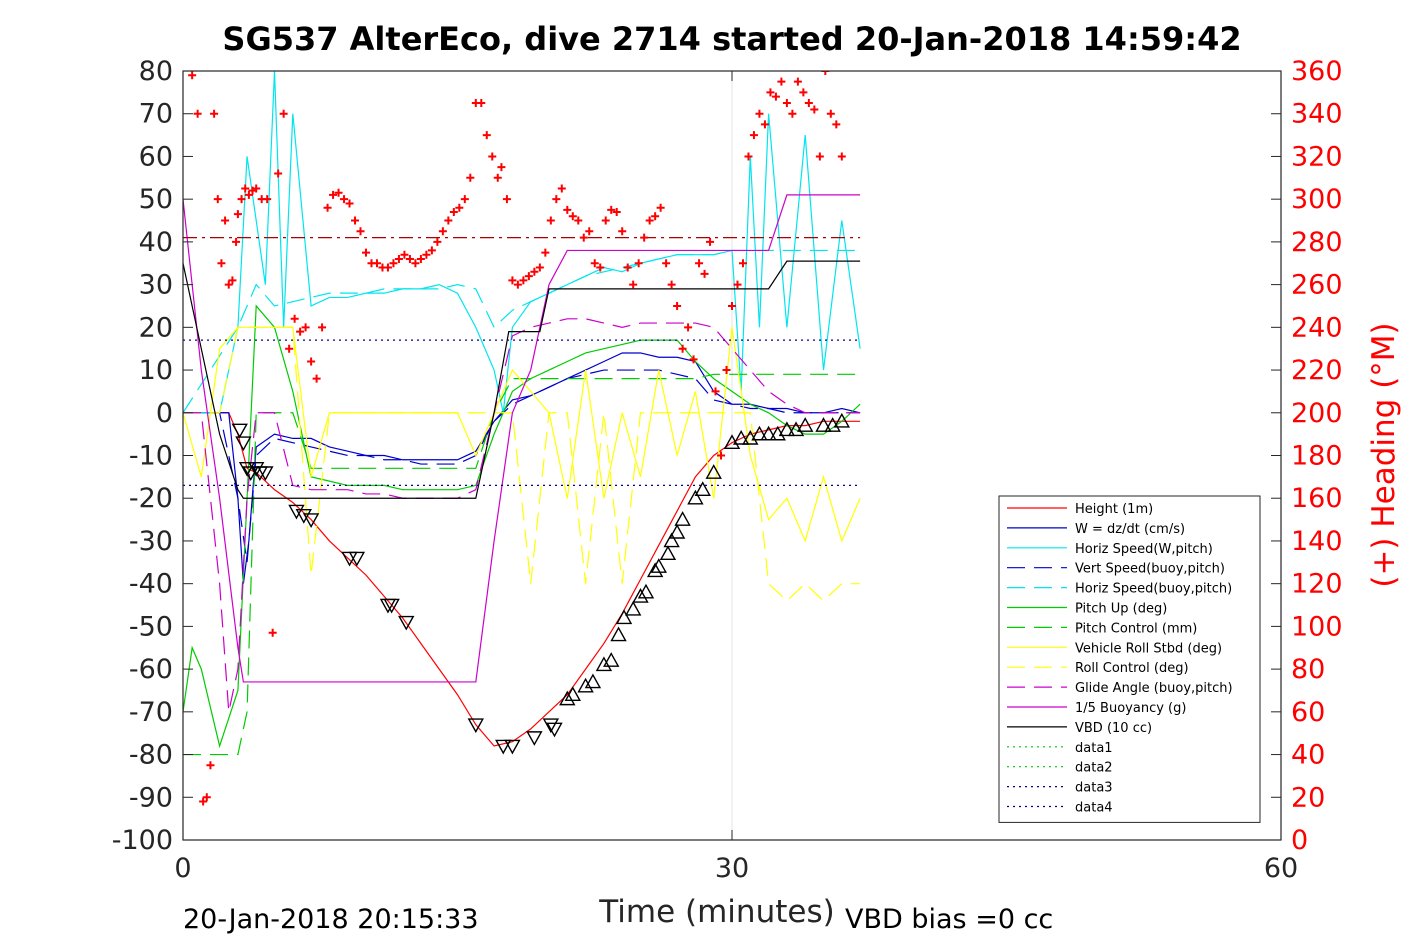 This screenshot has height=945, width=1417. I want to click on tick-label-left: -30, so click(151, 541).